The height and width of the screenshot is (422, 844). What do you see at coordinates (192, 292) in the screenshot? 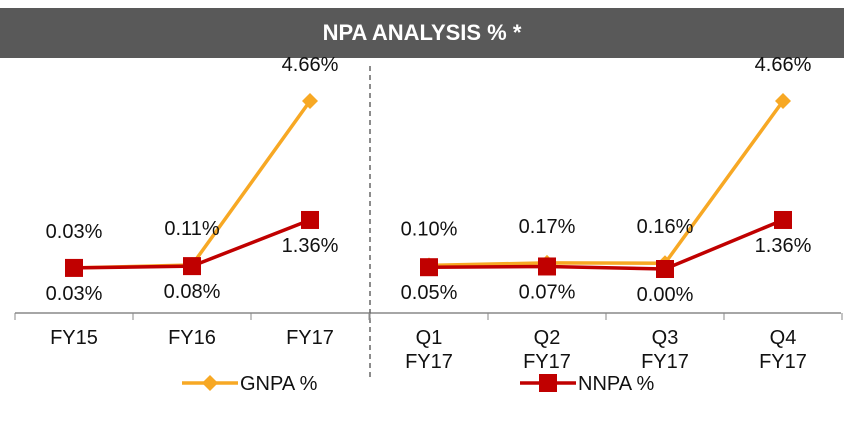
I see `data-label: 0.08%` at bounding box center [192, 292].